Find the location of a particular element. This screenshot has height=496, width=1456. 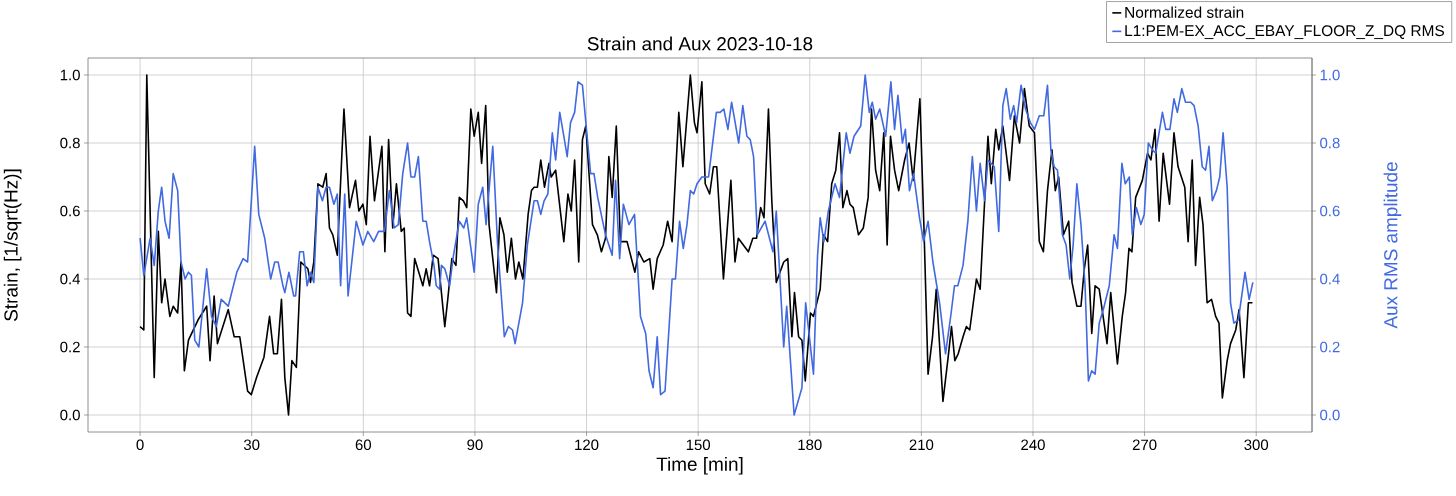

x-tick-label: 180 is located at coordinates (810, 445).